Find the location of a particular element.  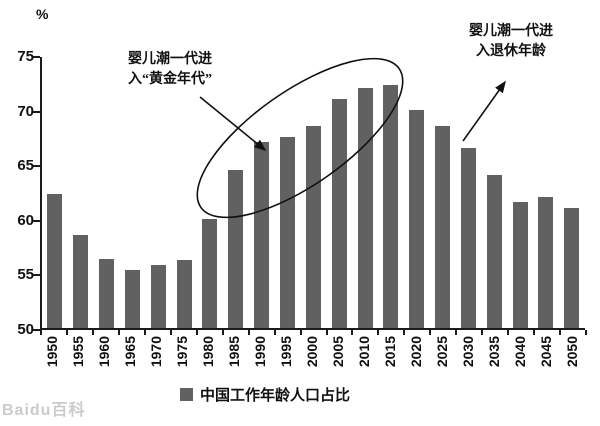

x-tick-label: 2050 is located at coordinates (571, 352).